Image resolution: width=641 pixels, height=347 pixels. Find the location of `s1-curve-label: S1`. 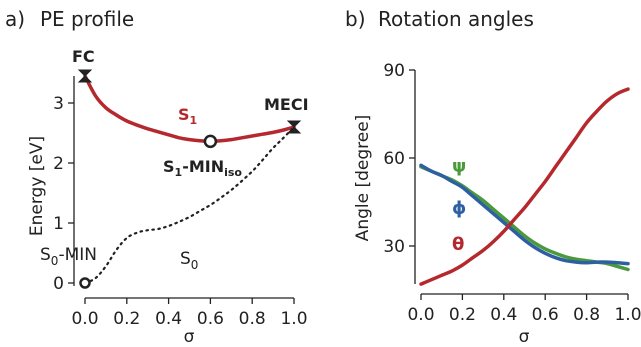

s1-curve-label: S1 is located at coordinates (187, 116).